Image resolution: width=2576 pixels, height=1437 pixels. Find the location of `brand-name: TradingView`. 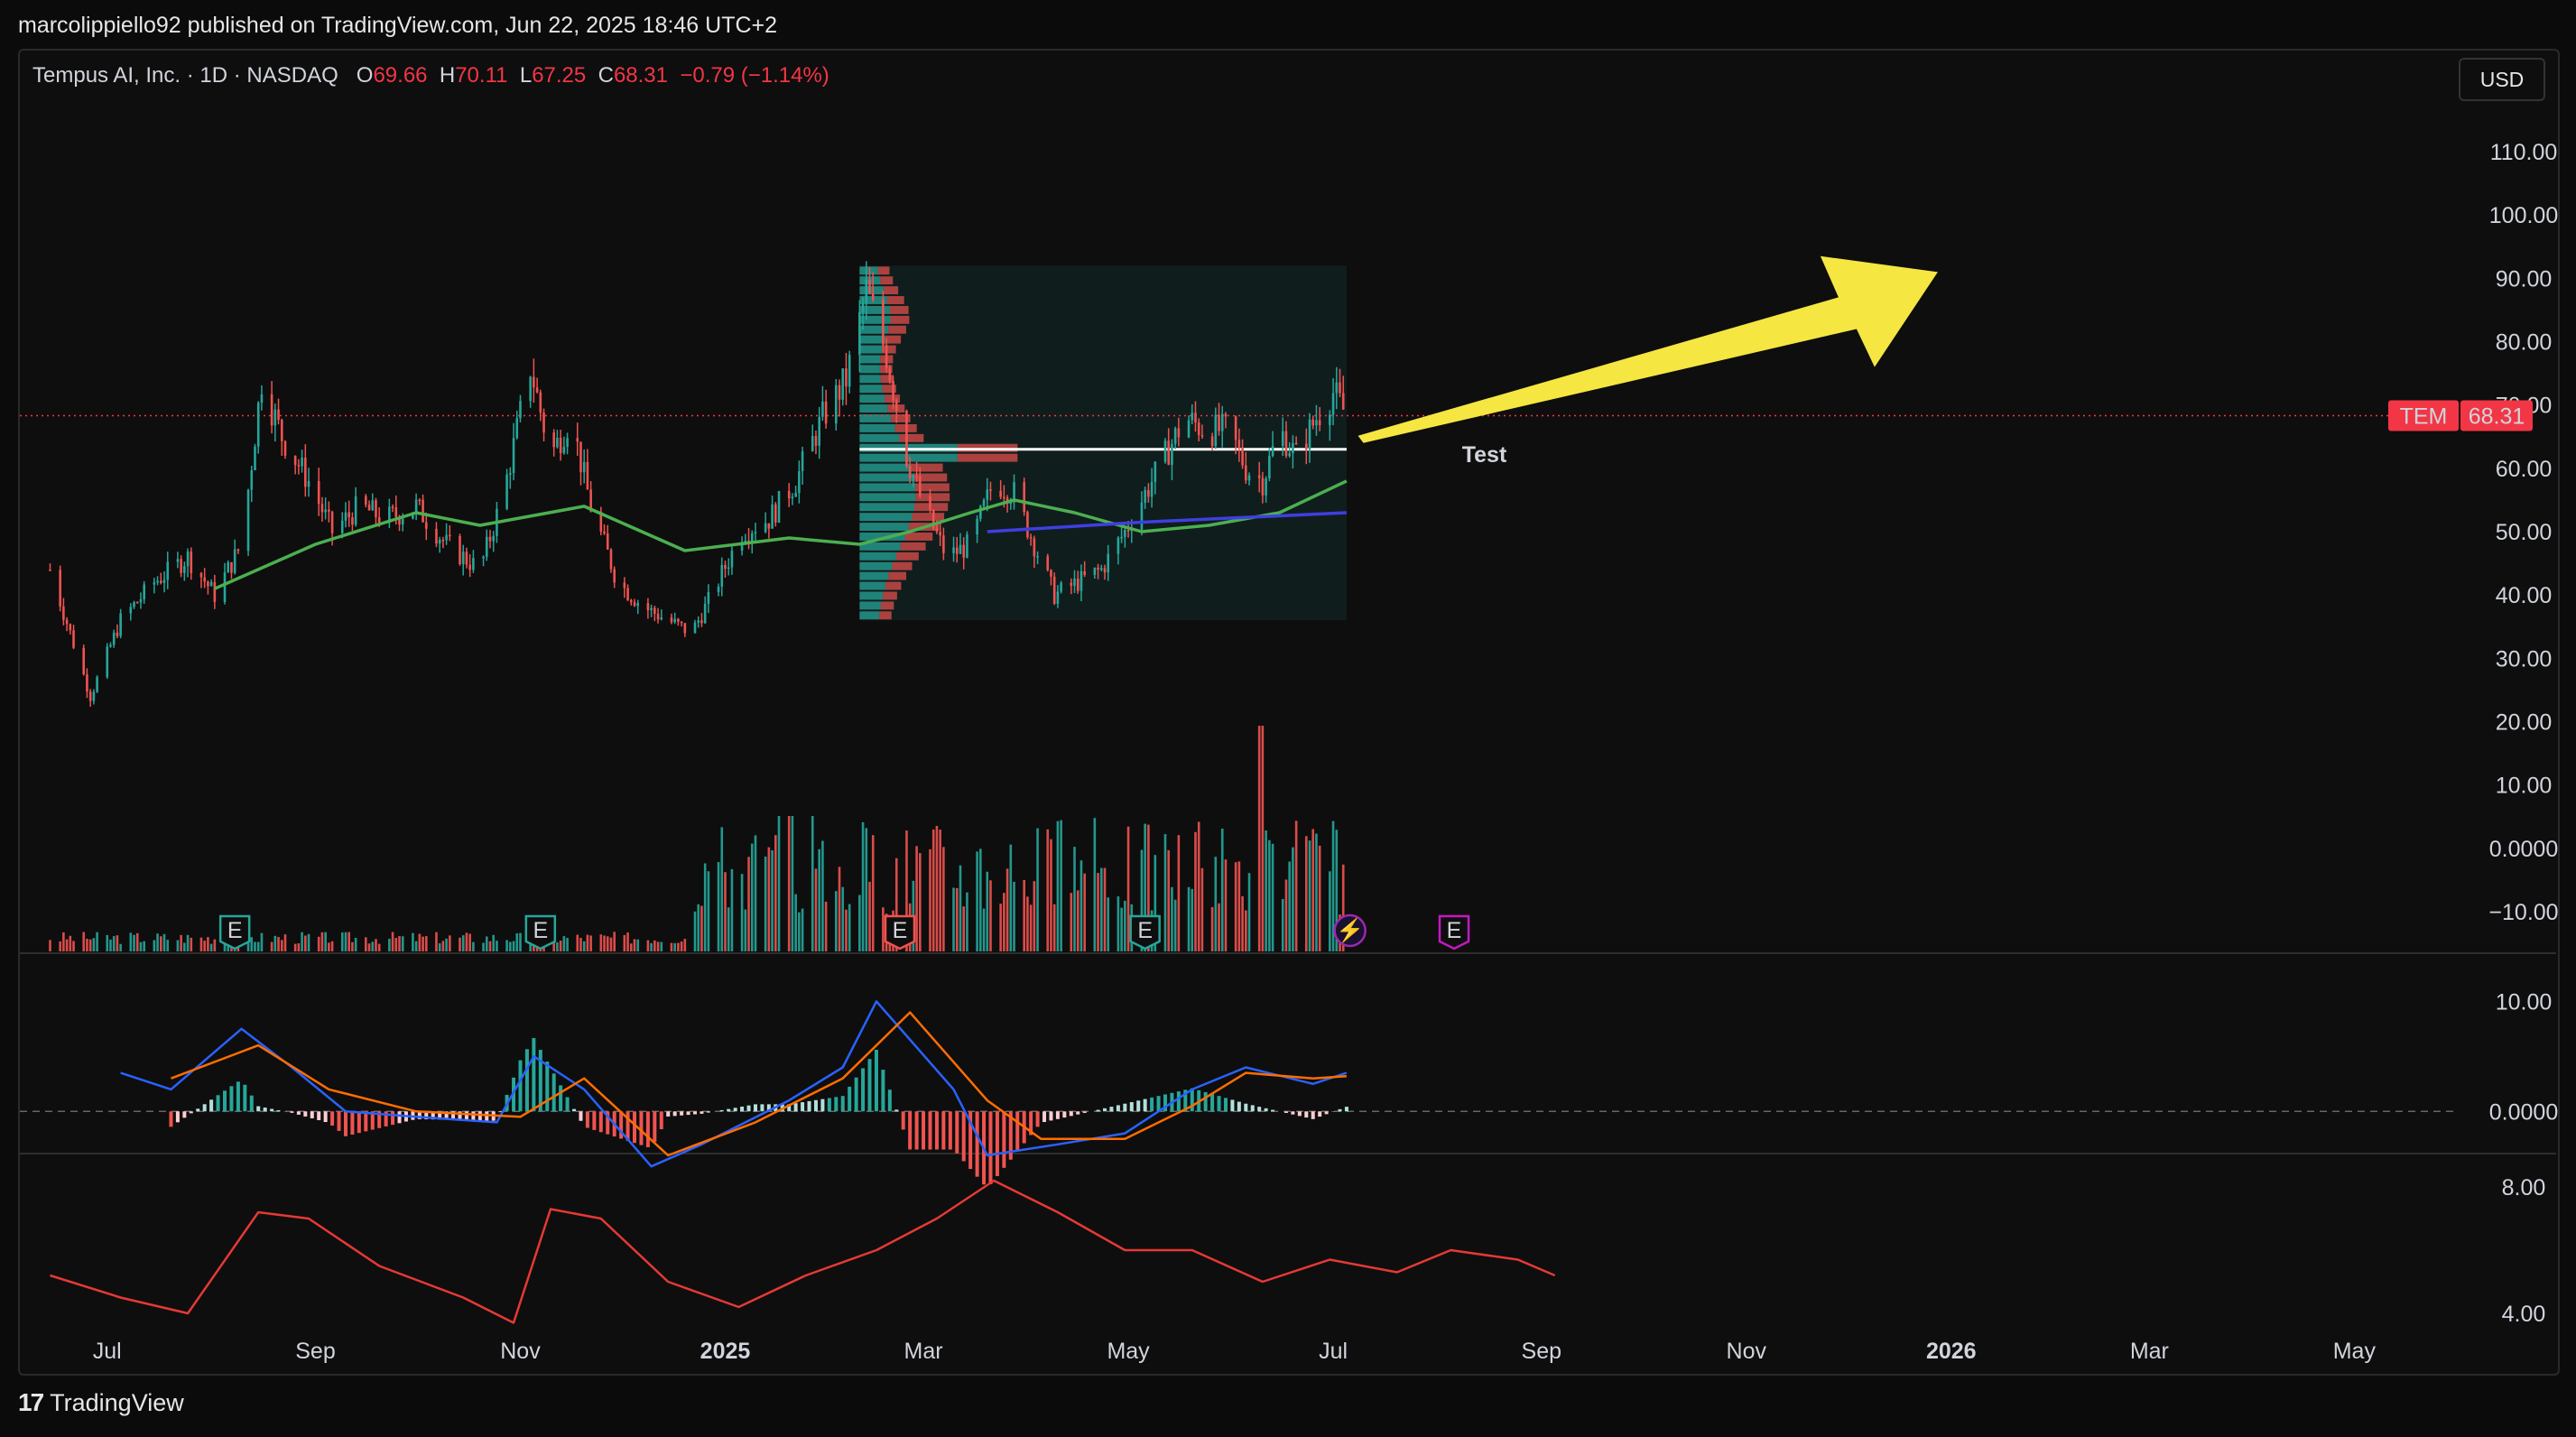

brand-name: TradingView is located at coordinates (117, 1402).